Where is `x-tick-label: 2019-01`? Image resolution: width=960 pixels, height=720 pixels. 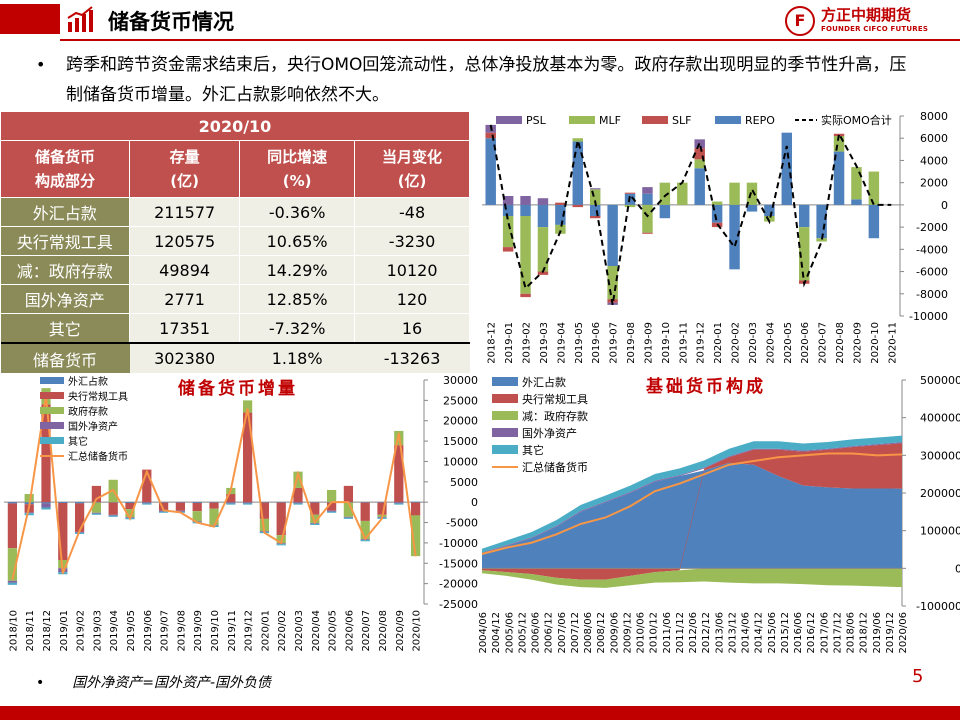 x-tick-label: 2019-01 is located at coordinates (509, 343).